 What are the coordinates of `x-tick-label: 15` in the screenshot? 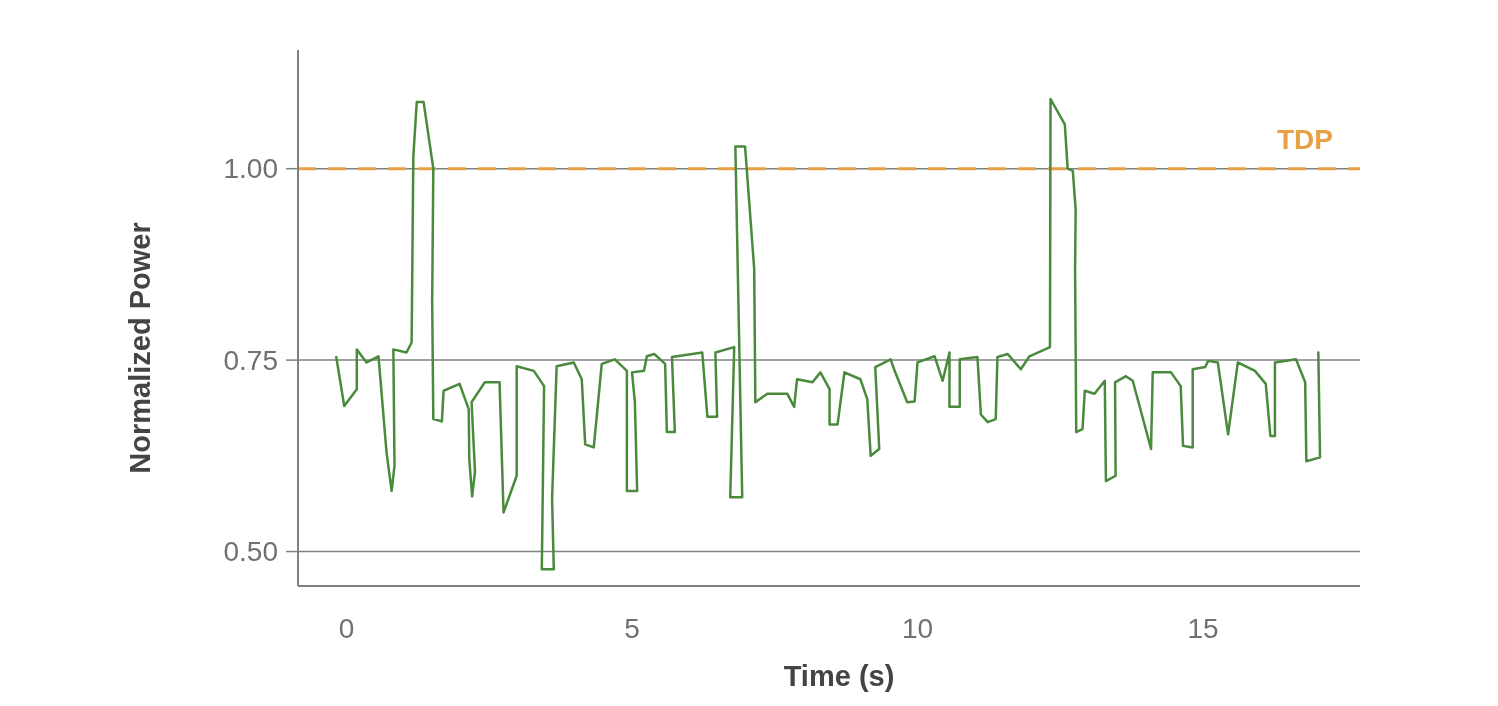 It's located at (1203, 628).